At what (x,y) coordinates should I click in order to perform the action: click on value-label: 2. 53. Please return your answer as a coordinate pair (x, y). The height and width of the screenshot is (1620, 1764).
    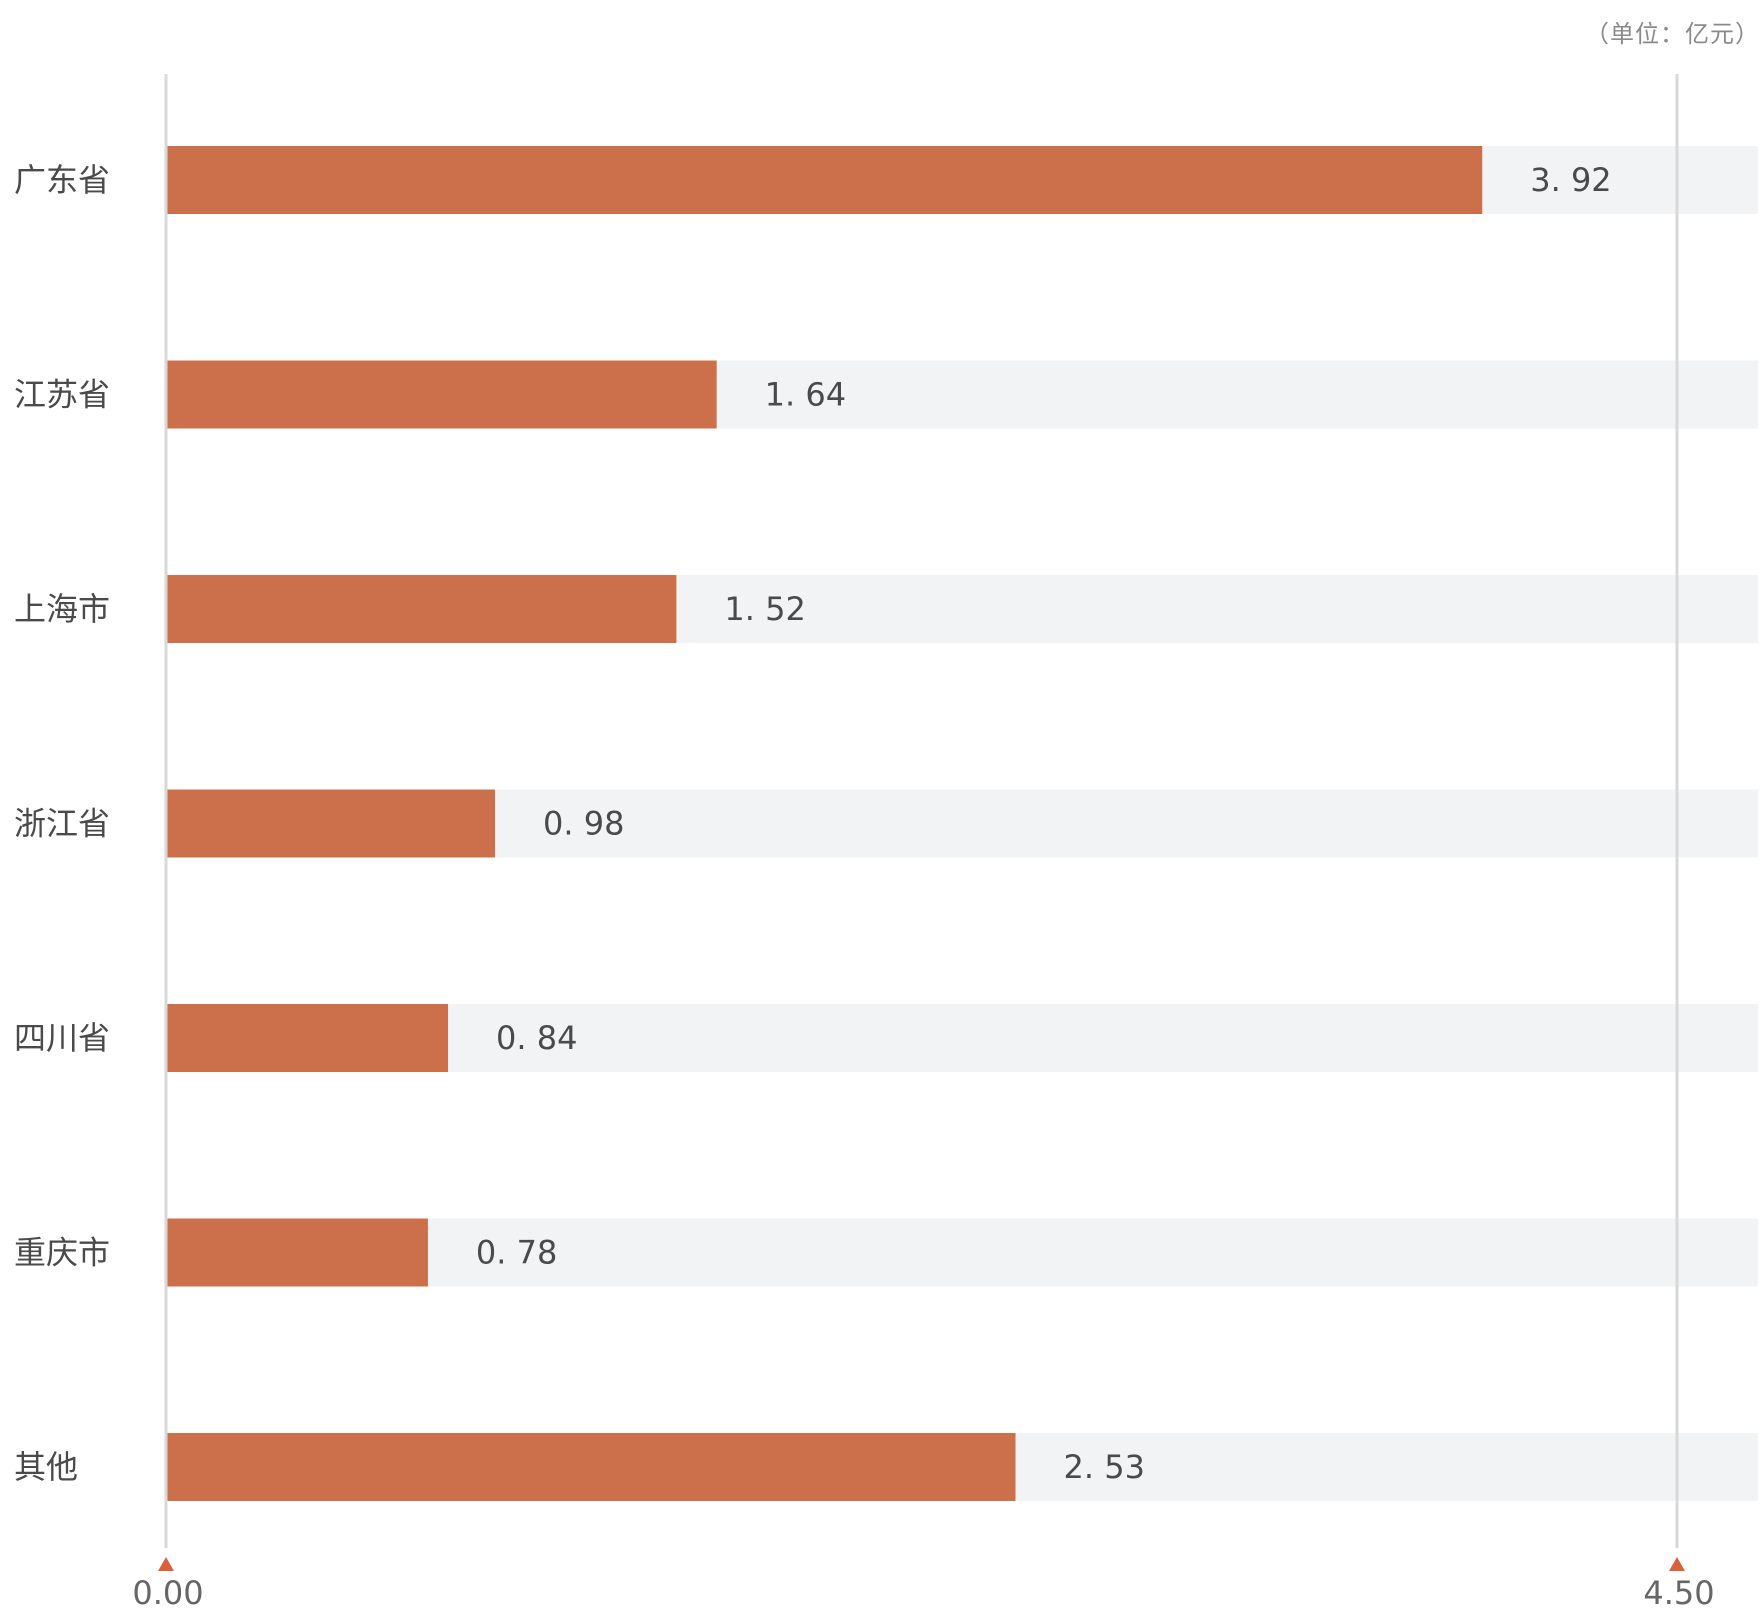
    Looking at the image, I should click on (1104, 1467).